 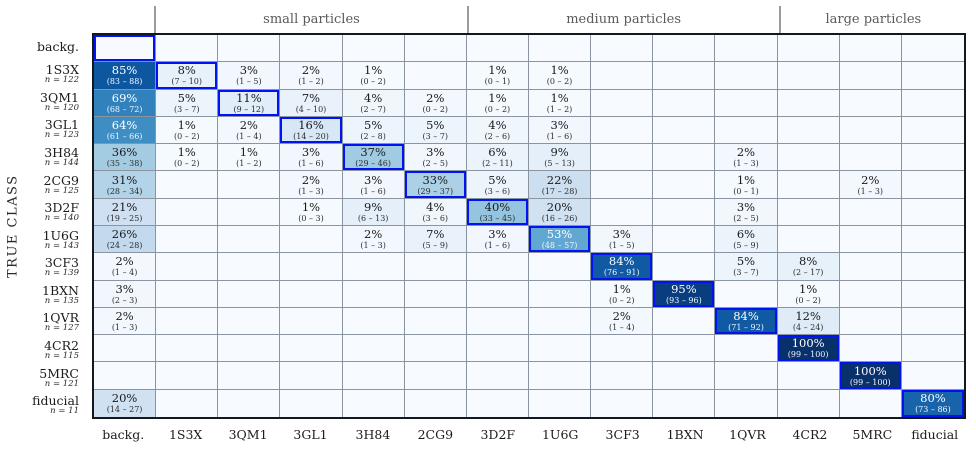 I want to click on cell-confidence-interval: (4 – 10), so click(x=311, y=109).